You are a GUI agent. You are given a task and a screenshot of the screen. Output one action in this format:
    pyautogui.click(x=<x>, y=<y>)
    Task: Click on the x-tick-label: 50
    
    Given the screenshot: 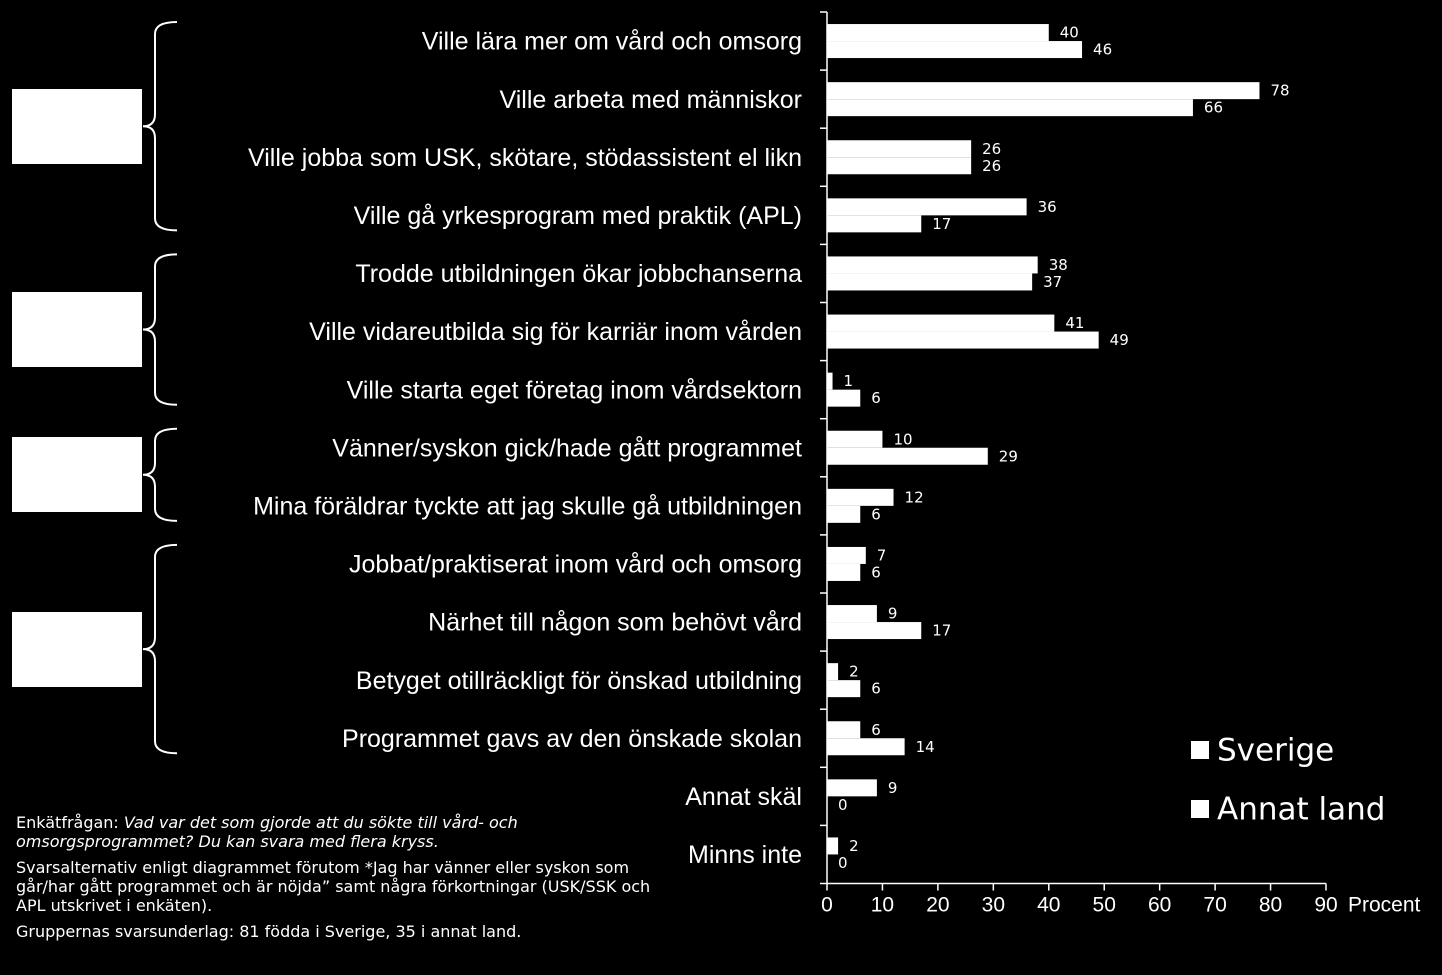 What is the action you would take?
    pyautogui.click(x=1104, y=905)
    